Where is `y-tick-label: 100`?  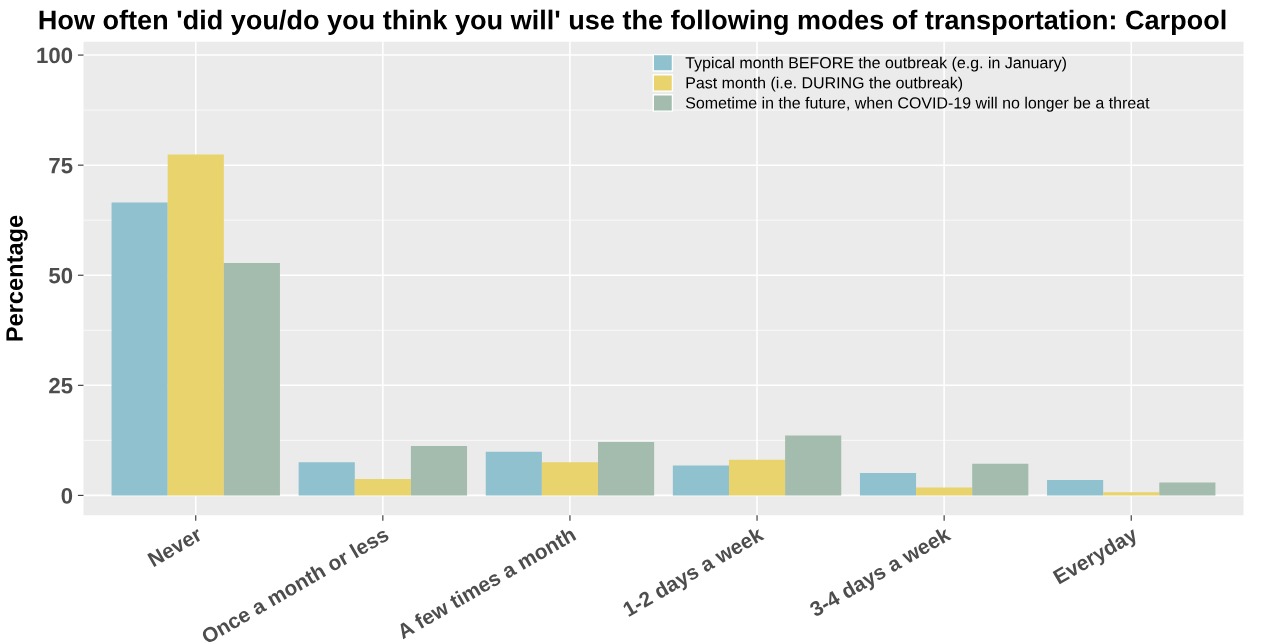 y-tick-label: 100 is located at coordinates (55, 55).